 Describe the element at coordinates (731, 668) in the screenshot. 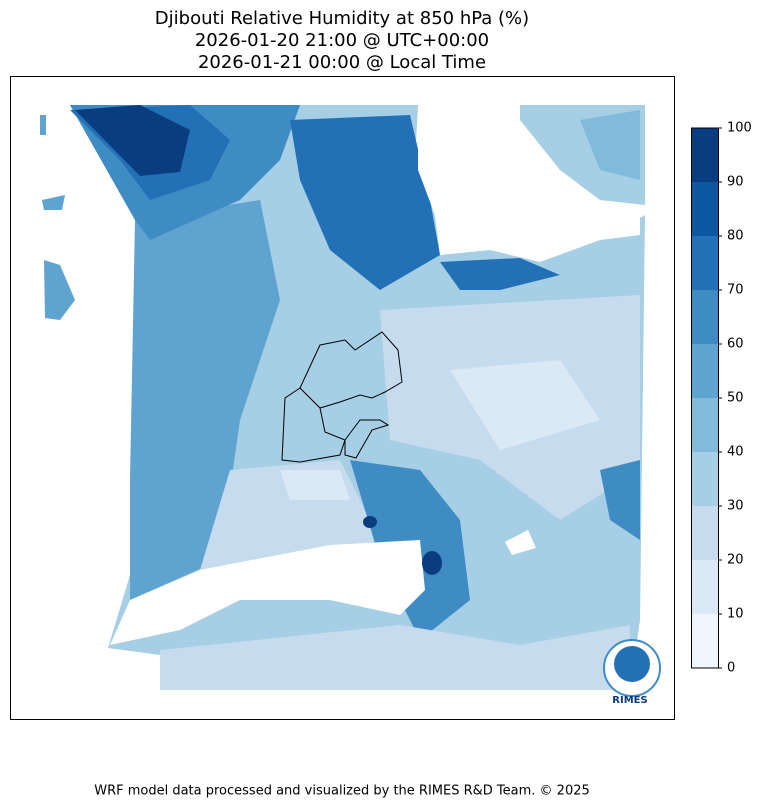

I see `tick-label: 0` at that location.